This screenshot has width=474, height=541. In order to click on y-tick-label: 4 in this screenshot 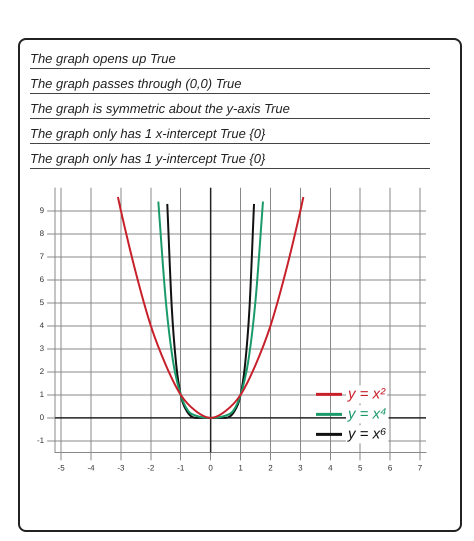, I will do `click(42, 325)`.